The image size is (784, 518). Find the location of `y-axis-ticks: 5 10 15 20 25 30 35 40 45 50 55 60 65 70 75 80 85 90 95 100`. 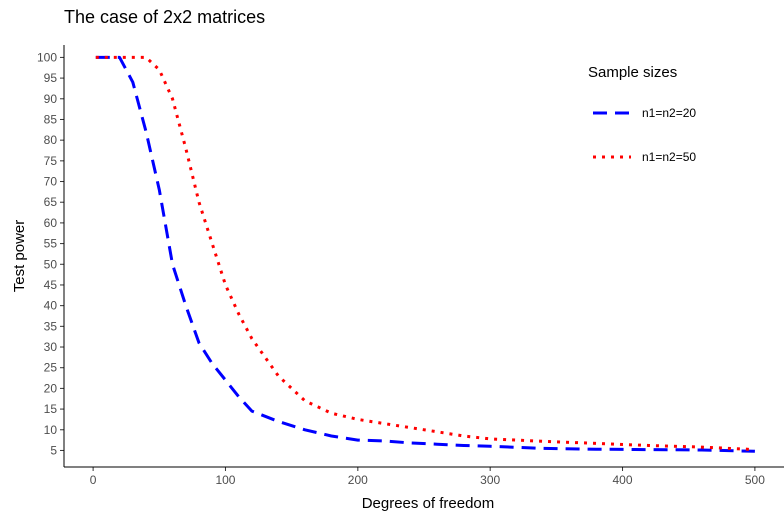

y-axis-ticks: 5 10 15 20 25 30 35 40 45 50 55 60 65 70 75 80 85 90 95 100 is located at coordinates (50, 253).